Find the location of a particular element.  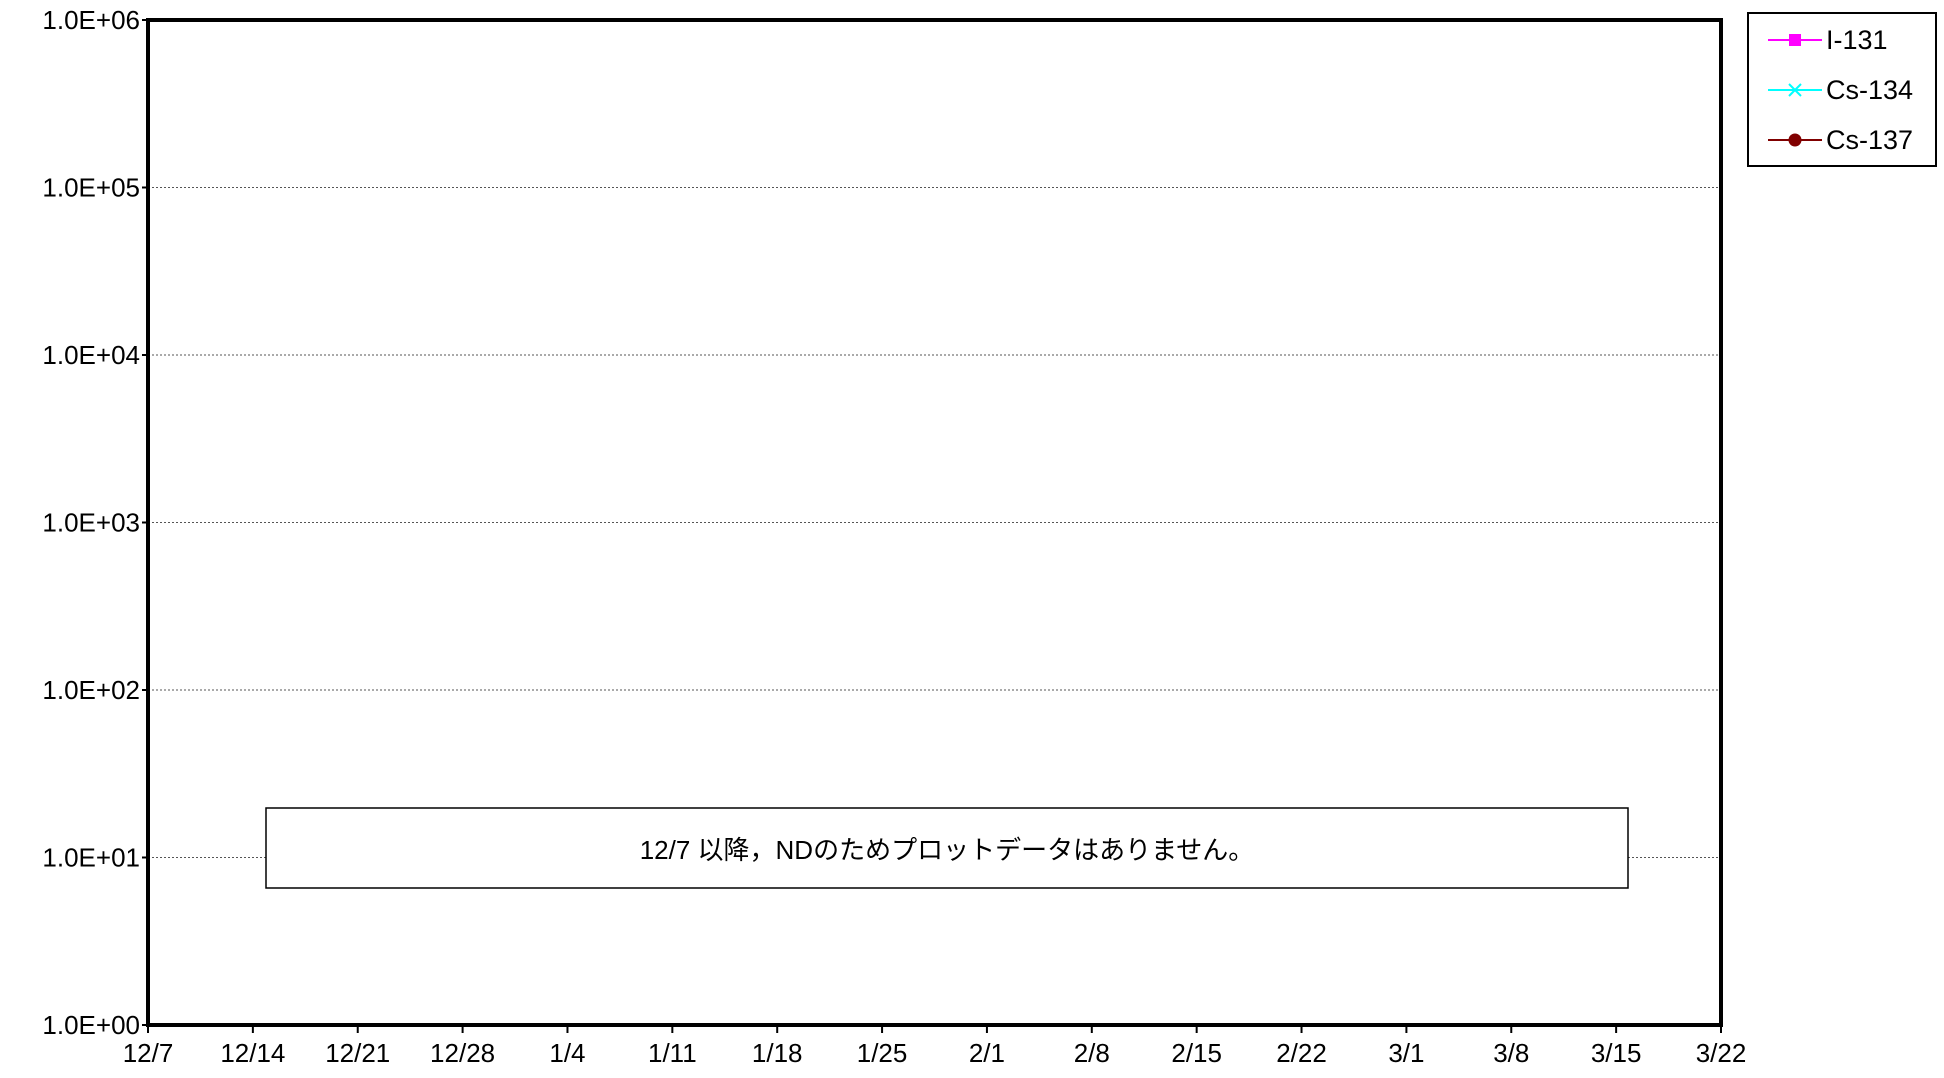

x-tick-label: 12/21 is located at coordinates (357, 1053).